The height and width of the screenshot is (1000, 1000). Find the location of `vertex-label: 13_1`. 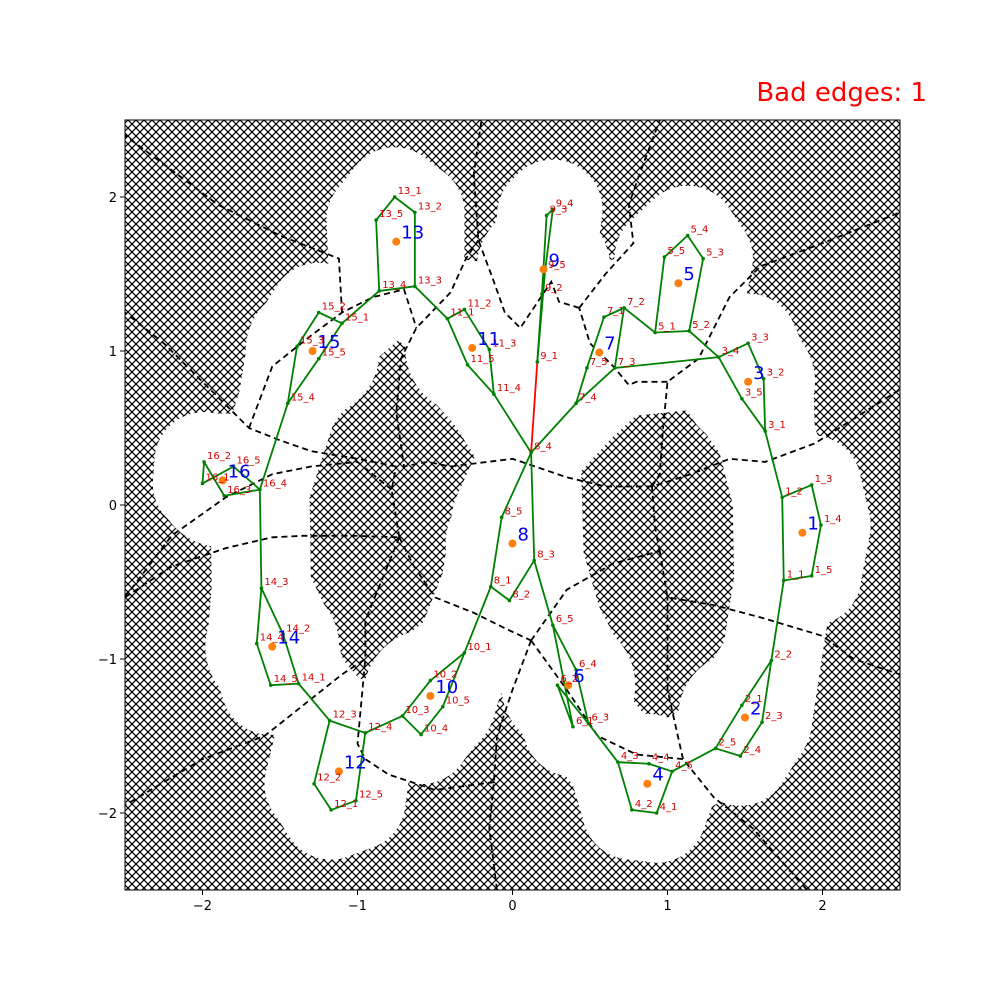

vertex-label: 13_1 is located at coordinates (410, 191).